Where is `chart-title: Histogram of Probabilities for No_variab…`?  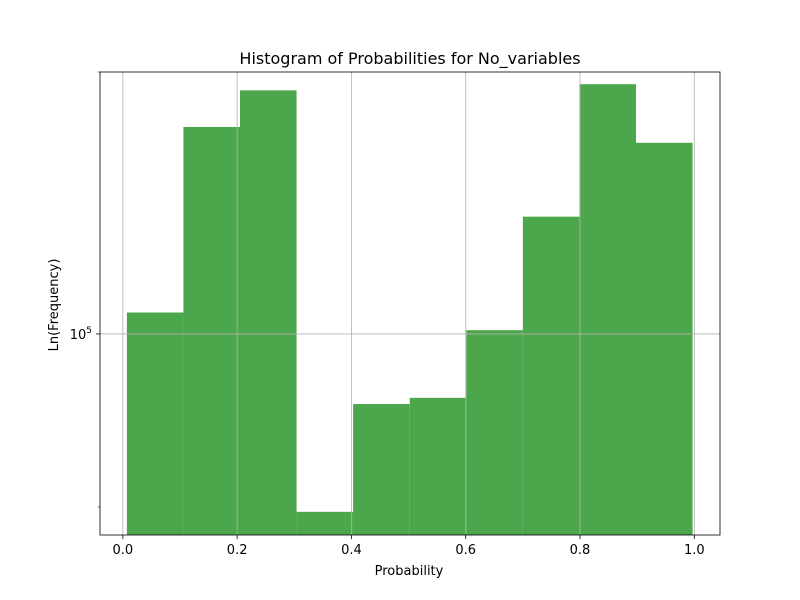
chart-title: Histogram of Probabilities for No_variab… is located at coordinates (409, 59).